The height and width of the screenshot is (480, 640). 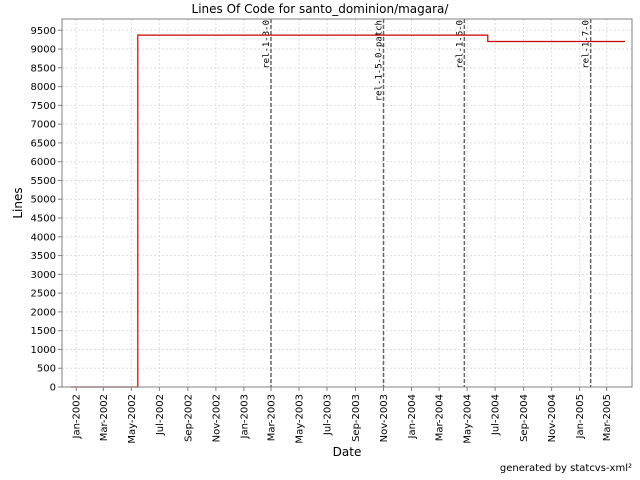 I want to click on y-tick-label: 7500, so click(x=43, y=106).